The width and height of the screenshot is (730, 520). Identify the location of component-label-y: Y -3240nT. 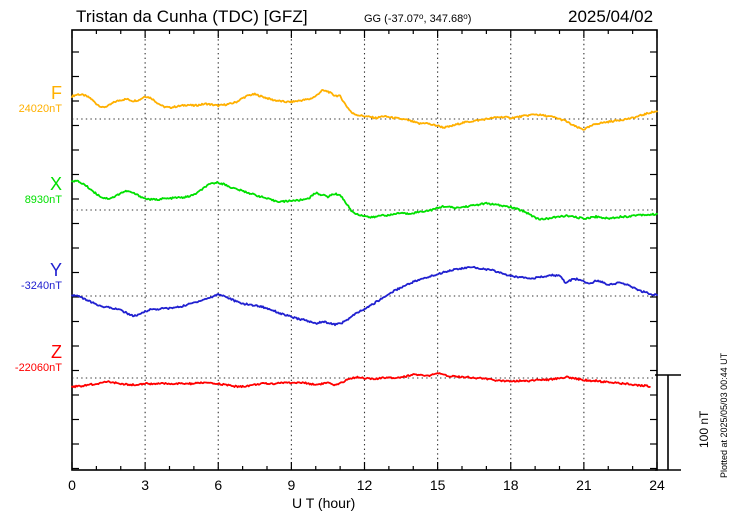
(32, 276).